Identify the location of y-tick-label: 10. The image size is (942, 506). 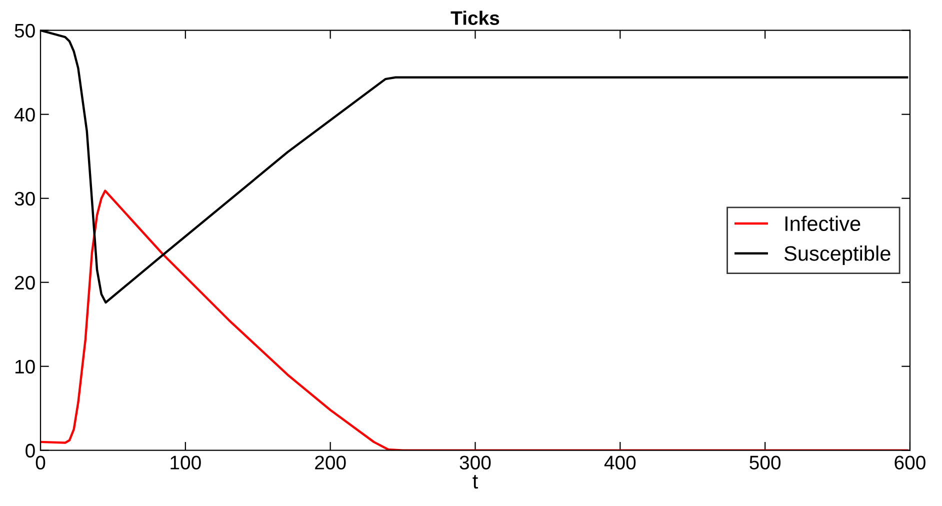
(25, 367).